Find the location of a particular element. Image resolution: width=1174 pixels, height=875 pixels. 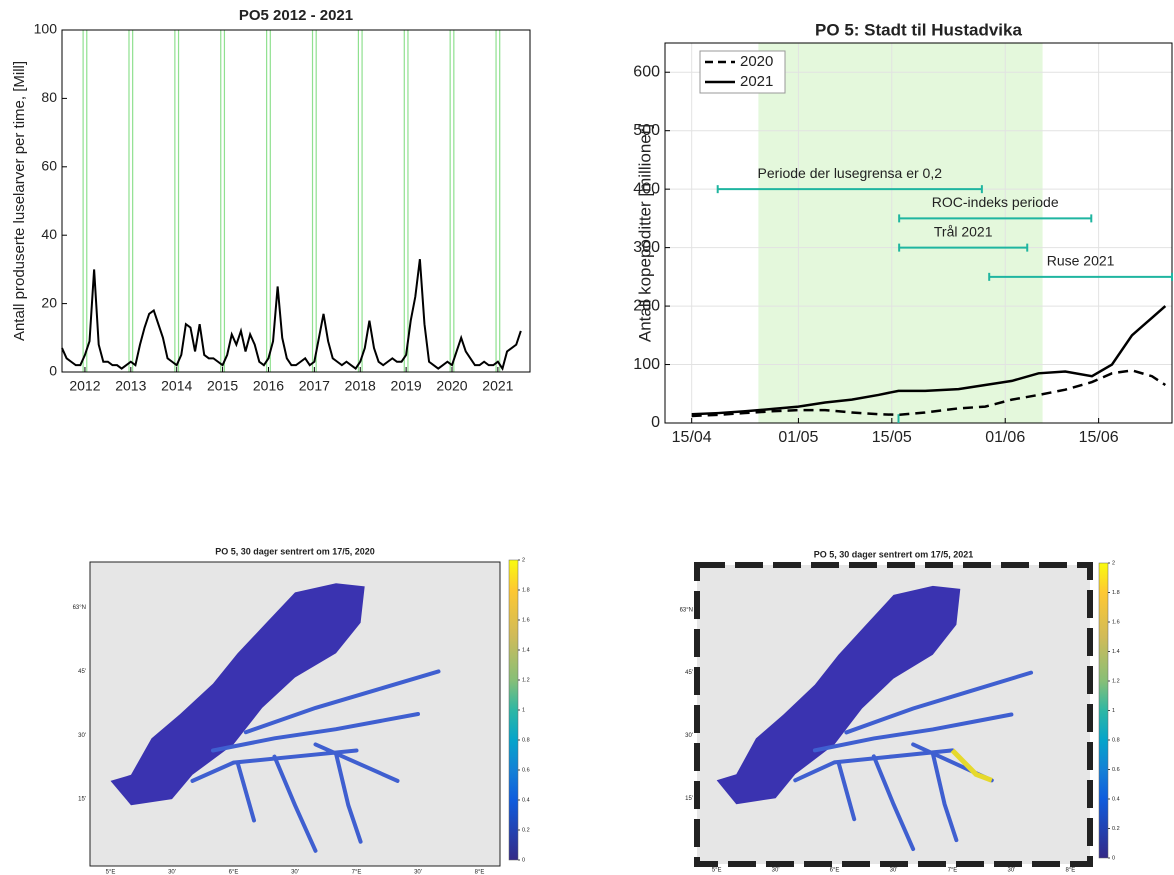

interval-label: Trål 2021 is located at coordinates (963, 231).